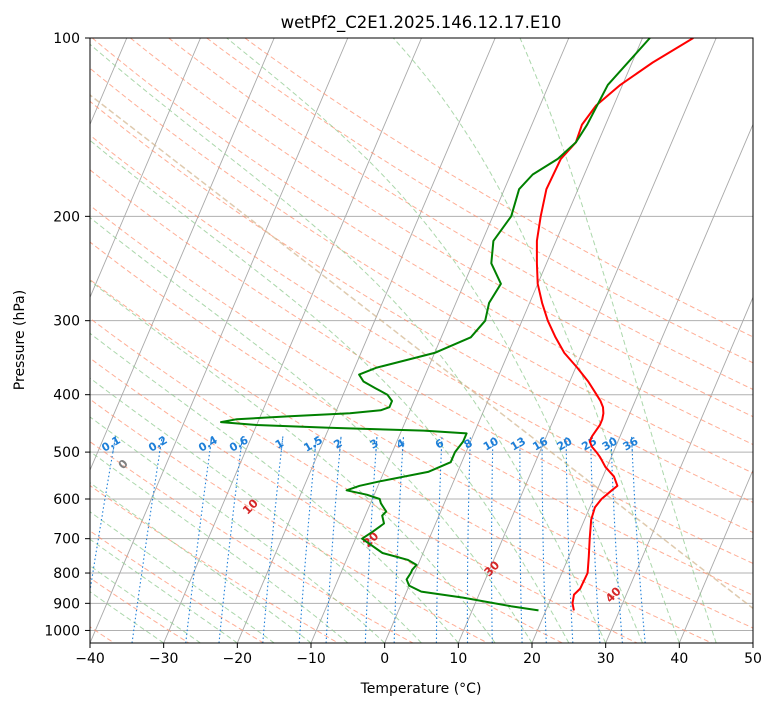 The width and height of the screenshot is (775, 708). Describe the element at coordinates (384, 659) in the screenshot. I see `x-tick-label: 0` at that location.